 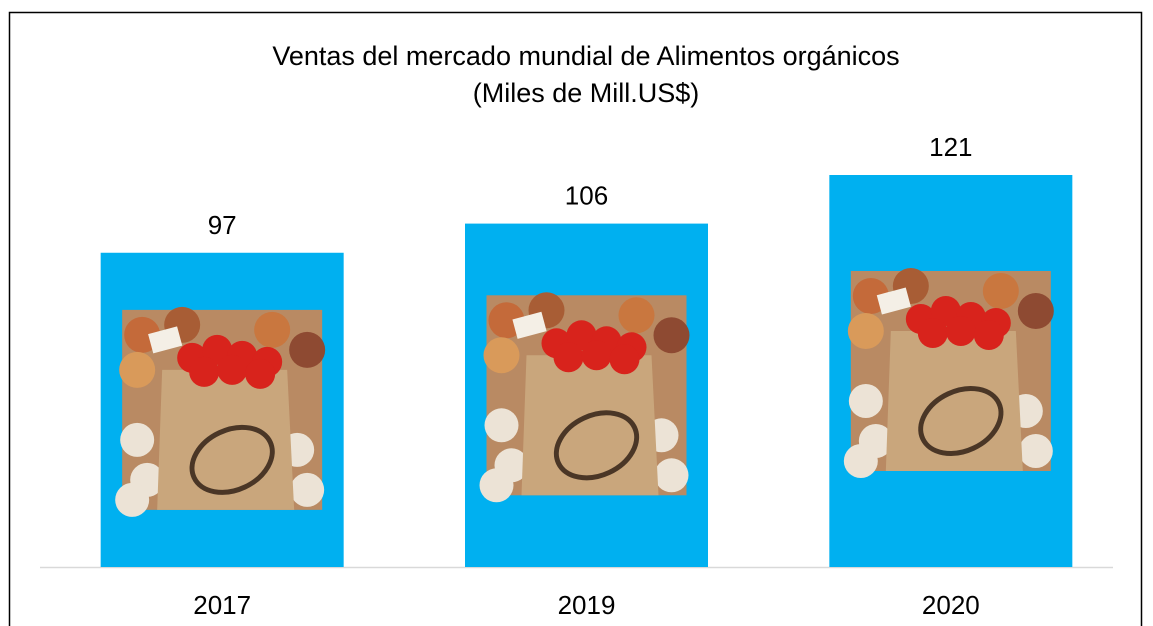 I want to click on value-label: 97, so click(x=222, y=225).